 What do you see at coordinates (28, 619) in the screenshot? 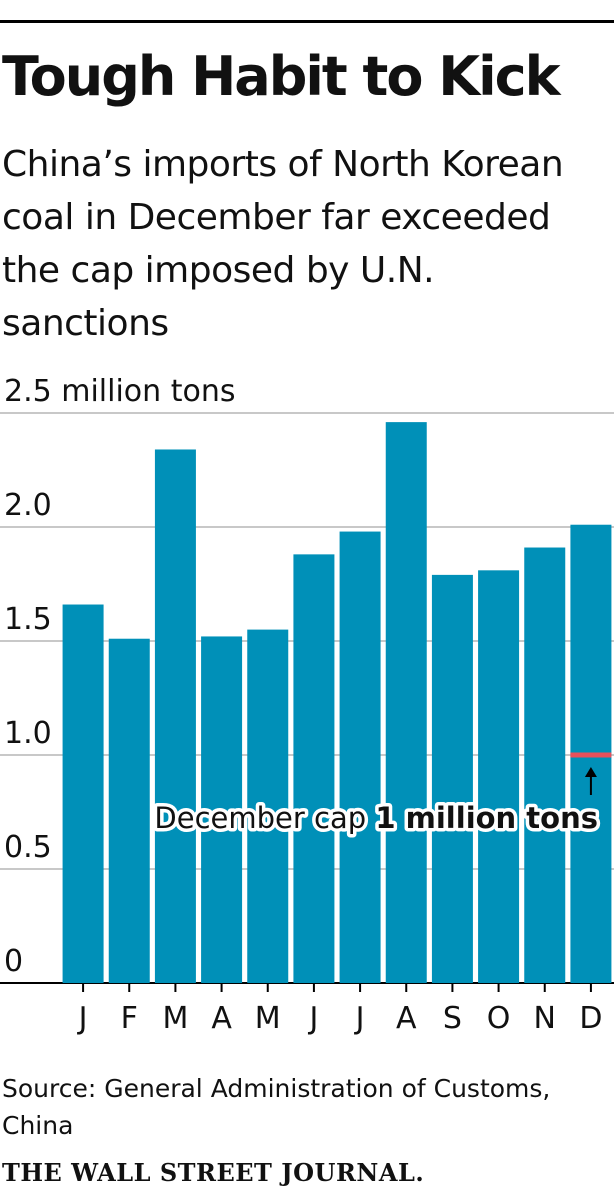
I see `y-tick-label: 1.5` at bounding box center [28, 619].